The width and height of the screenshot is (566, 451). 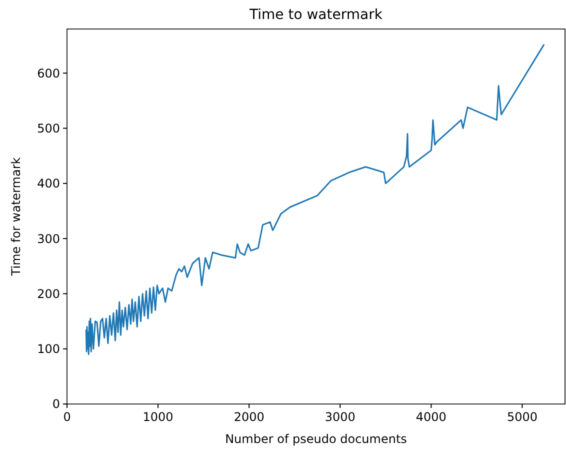 I want to click on y-tick-label: 300, so click(x=48, y=239).